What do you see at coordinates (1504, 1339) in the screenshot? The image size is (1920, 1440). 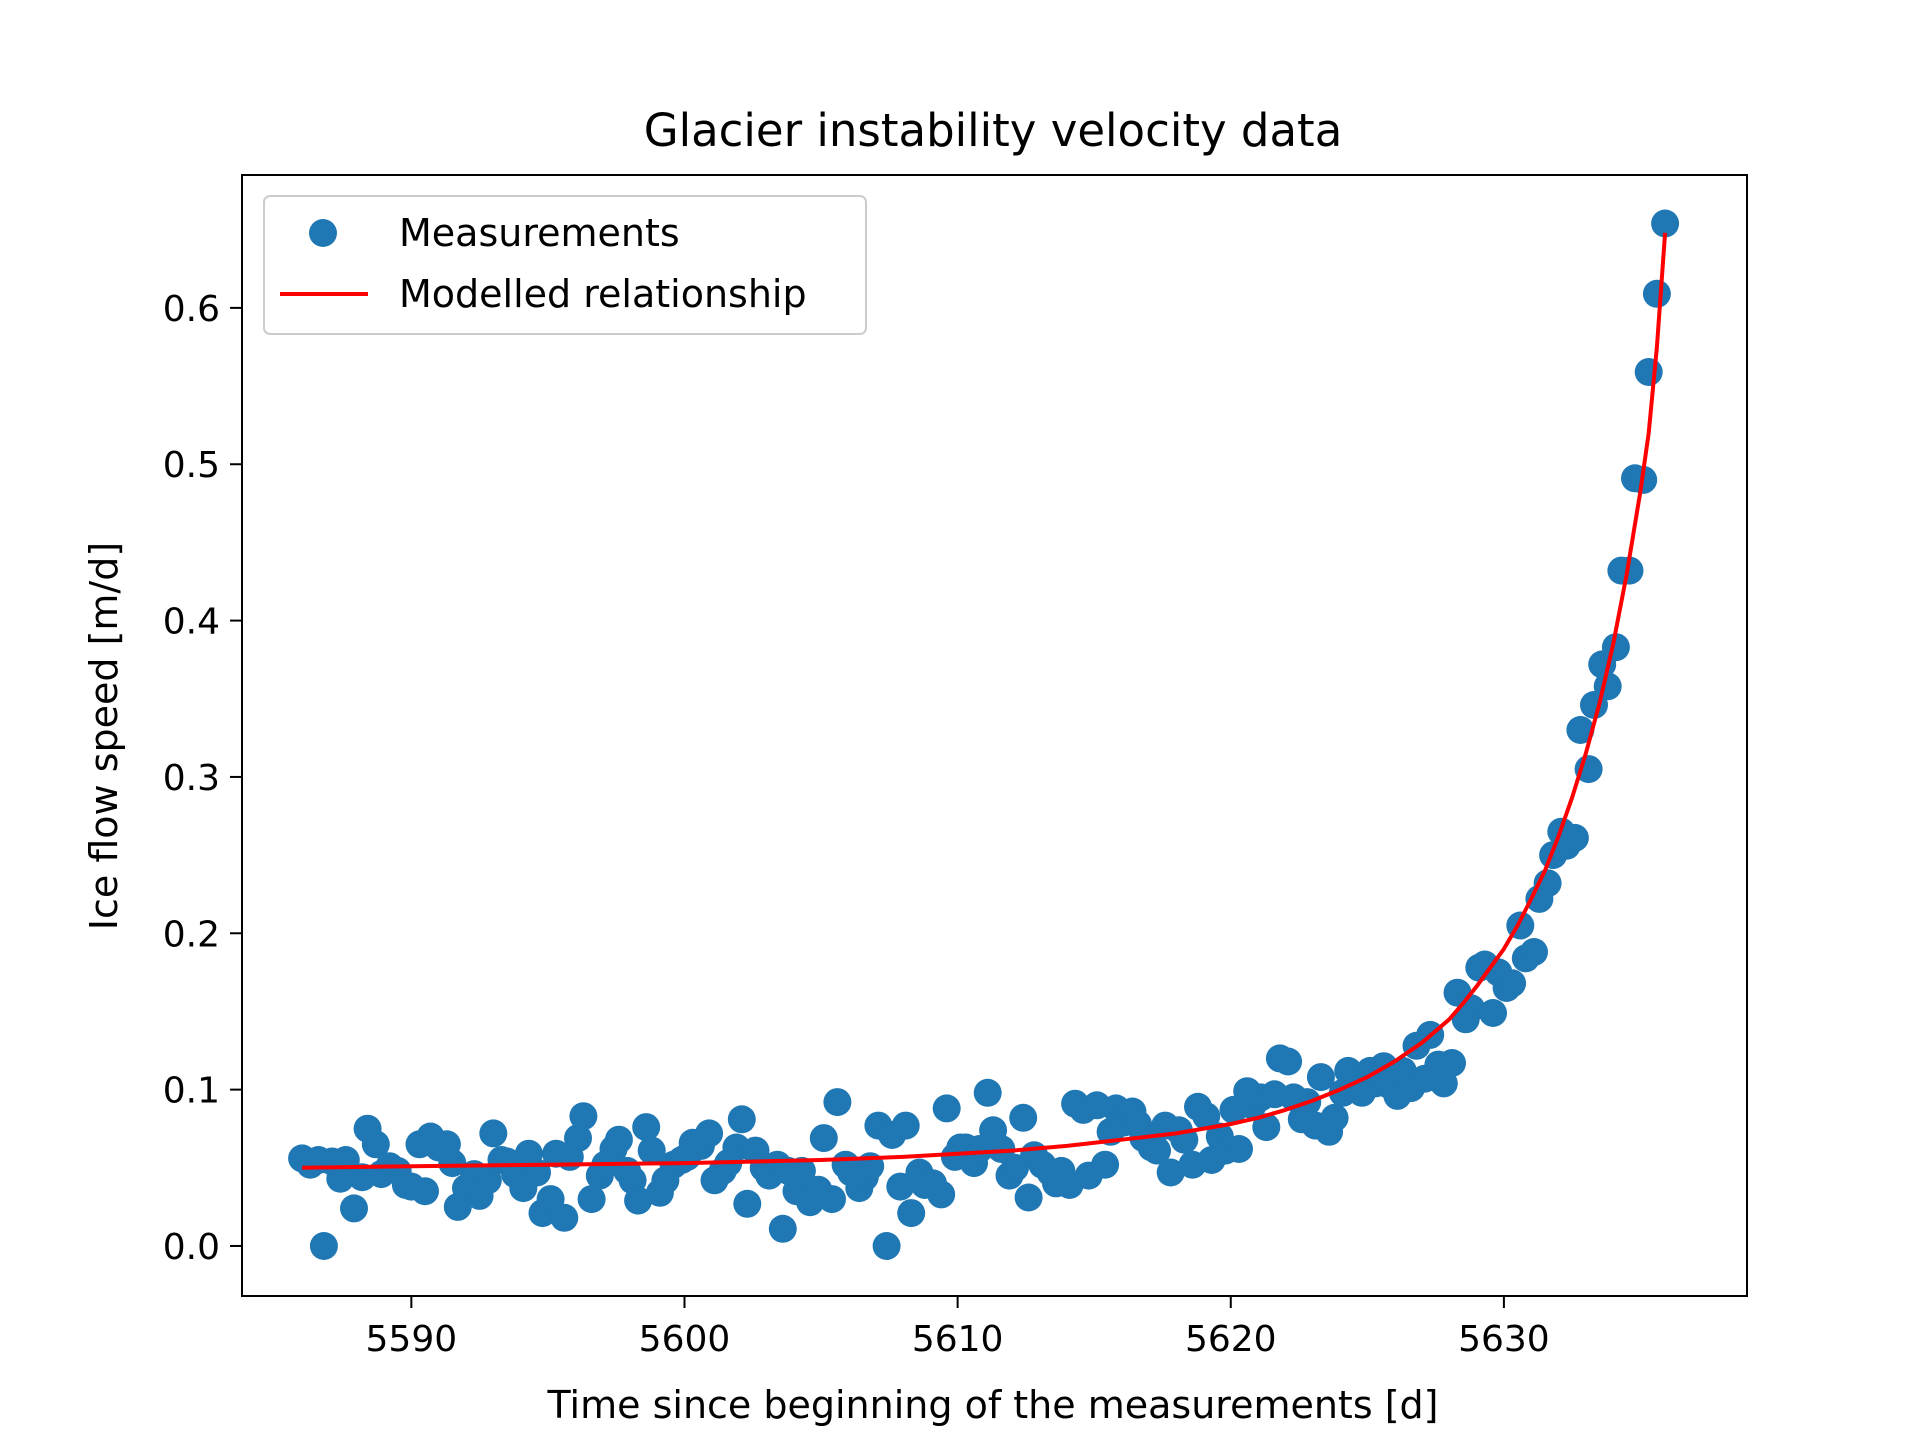 I see `x-tick-label: 5630` at bounding box center [1504, 1339].